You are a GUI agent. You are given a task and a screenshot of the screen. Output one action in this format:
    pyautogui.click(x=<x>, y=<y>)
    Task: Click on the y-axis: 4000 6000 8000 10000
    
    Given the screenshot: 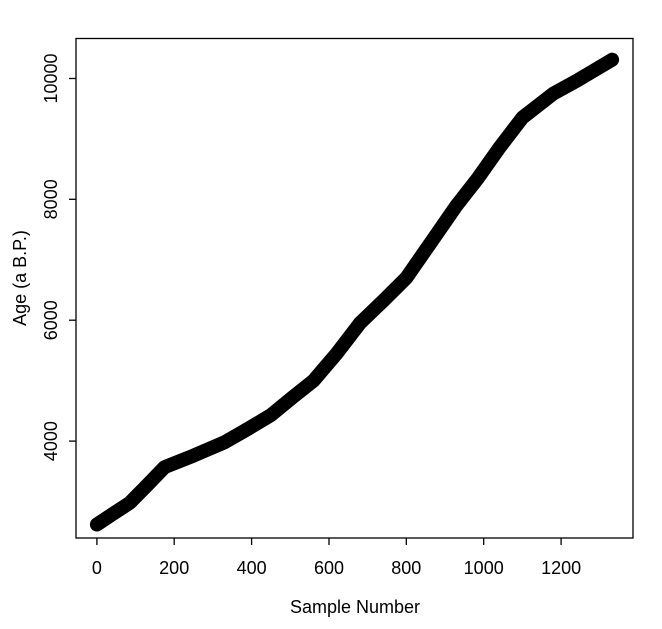 What is the action you would take?
    pyautogui.click(x=58, y=257)
    